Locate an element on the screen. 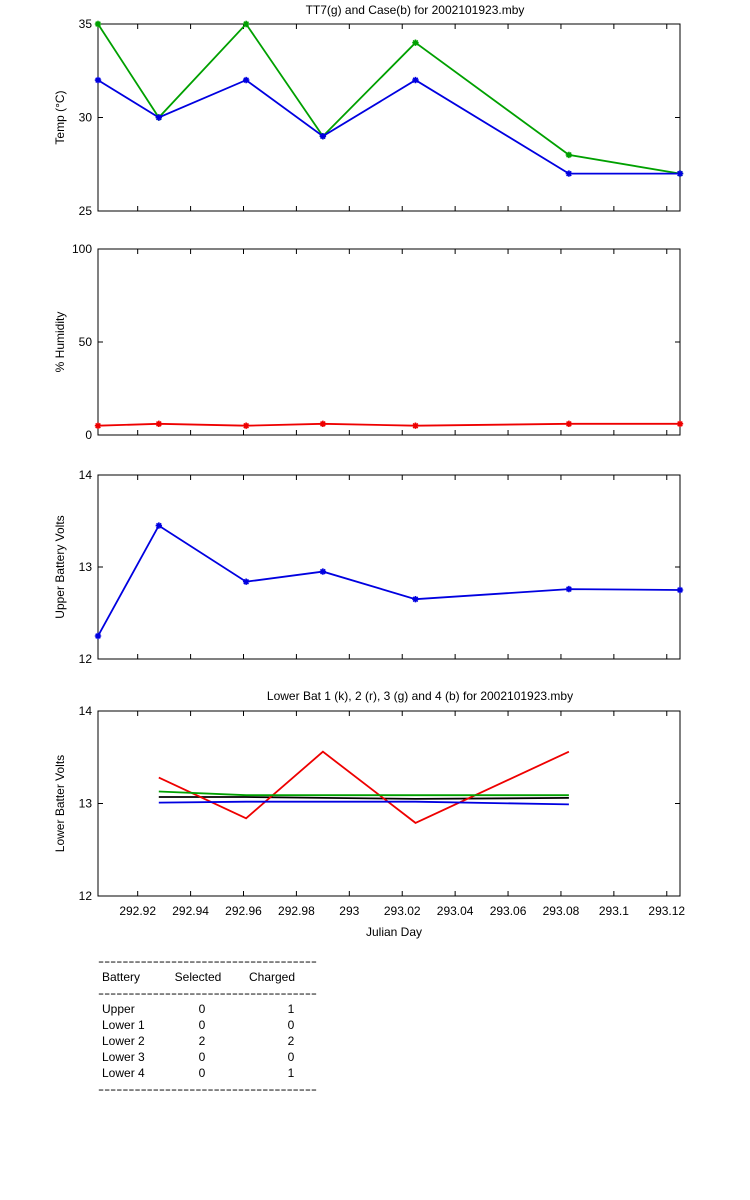 Image resolution: width=750 pixels, height=1200 pixels. y-tick-label: 35 is located at coordinates (86, 24).